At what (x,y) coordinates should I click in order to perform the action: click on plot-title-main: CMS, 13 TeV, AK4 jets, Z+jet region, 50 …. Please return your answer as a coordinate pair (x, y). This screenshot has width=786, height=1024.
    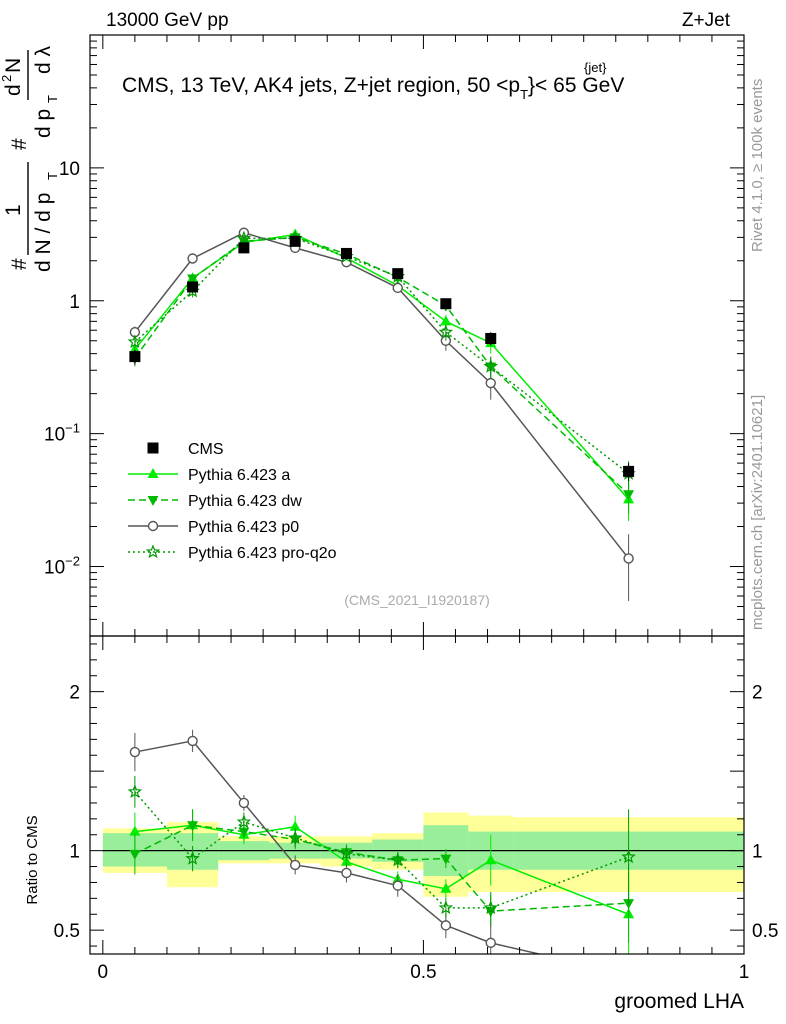
    Looking at the image, I should click on (321, 85).